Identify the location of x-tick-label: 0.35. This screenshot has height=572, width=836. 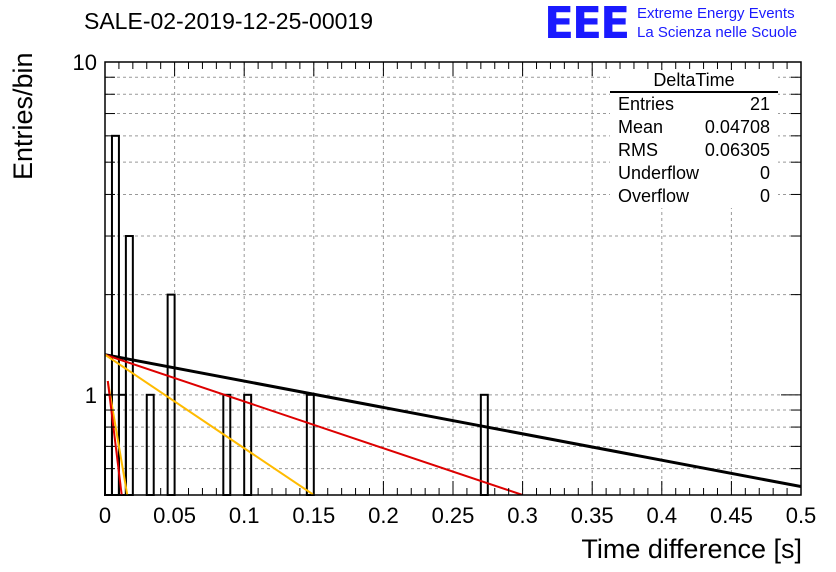
(592, 515).